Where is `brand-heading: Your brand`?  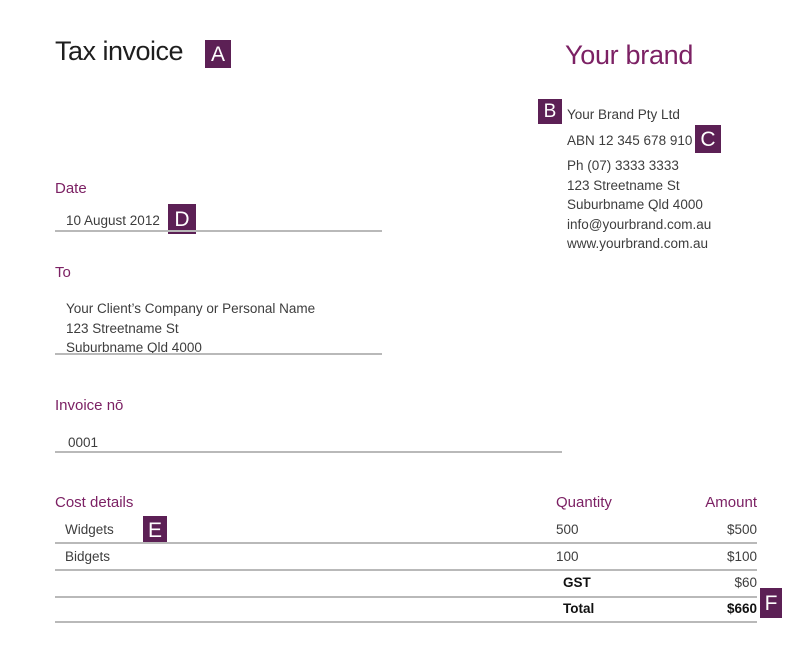
brand-heading: Your brand is located at coordinates (629, 55).